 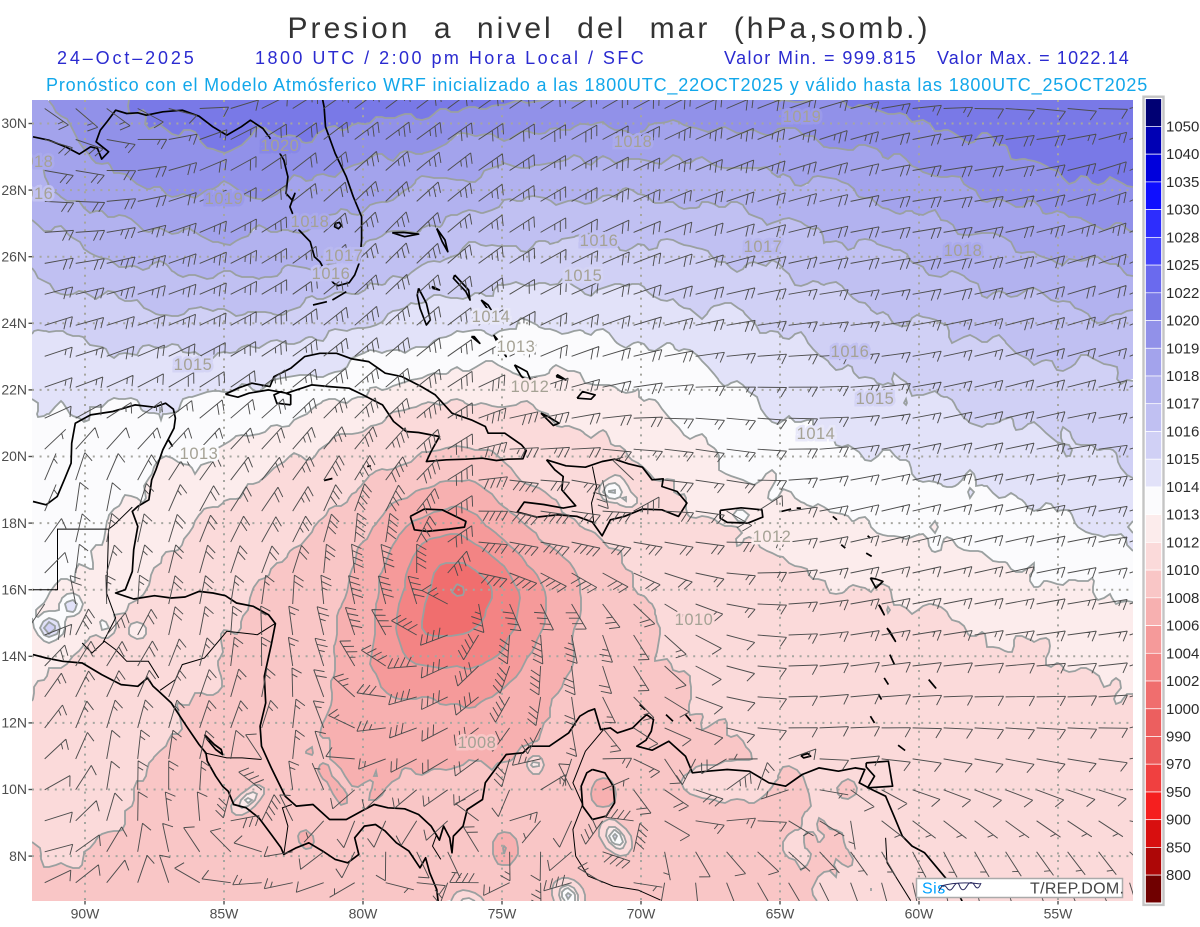 What do you see at coordinates (14, 256) in the screenshot?
I see `svg-text: 26N` at bounding box center [14, 256].